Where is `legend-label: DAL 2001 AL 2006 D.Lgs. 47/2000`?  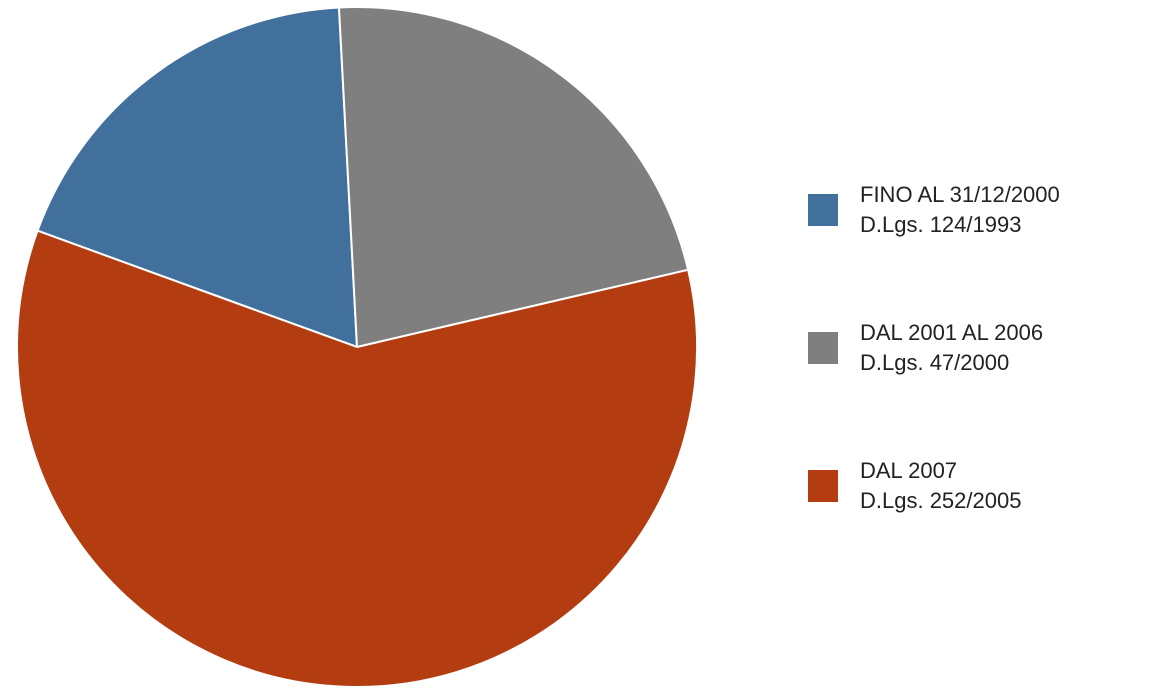 legend-label: DAL 2001 AL 2006 D.Lgs. 47/2000 is located at coordinates (952, 347).